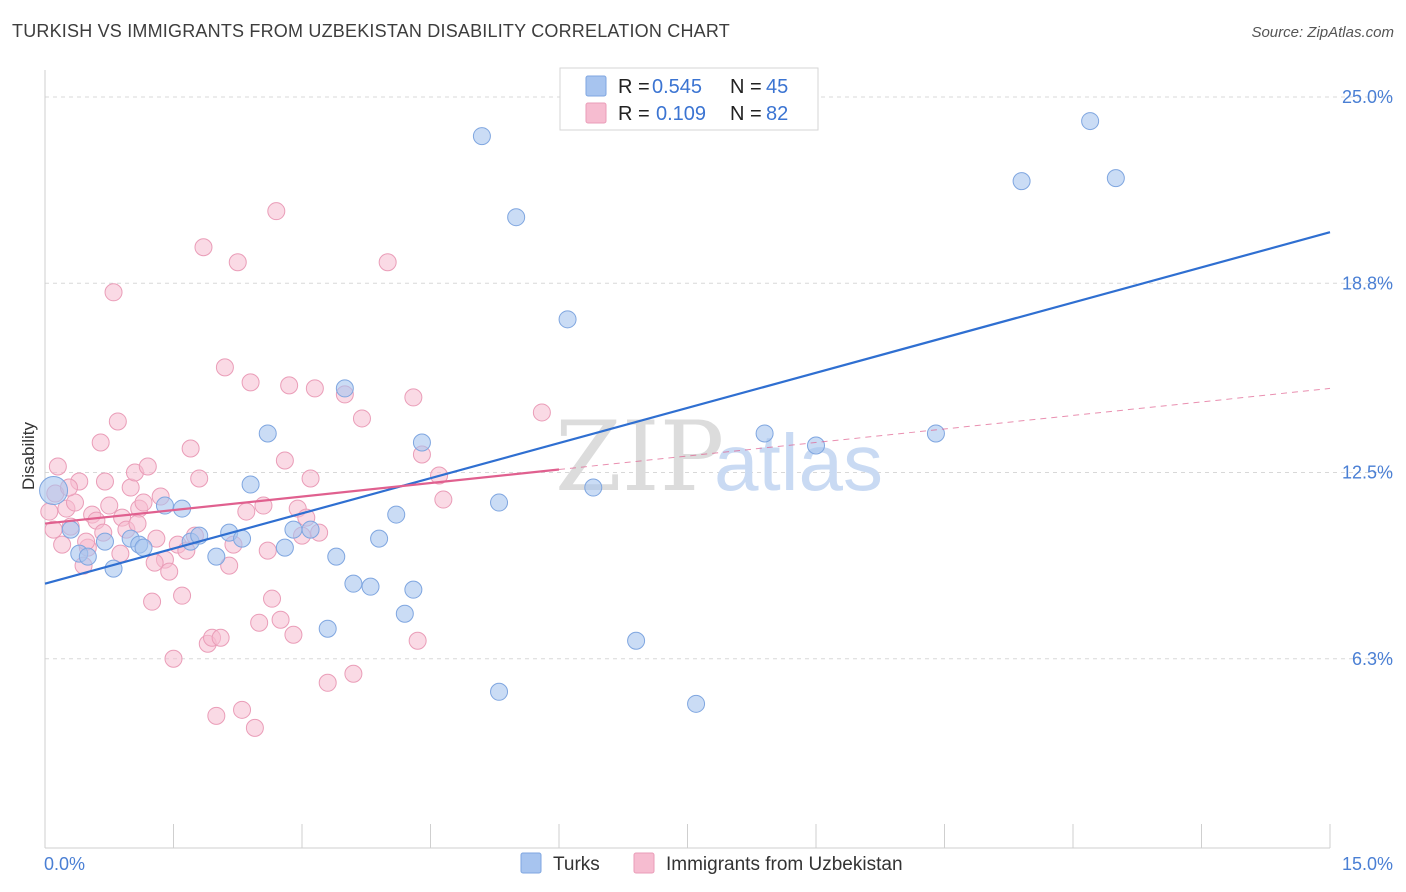 Image resolution: width=1406 pixels, height=892 pixels. What do you see at coordinates (798, 462) in the screenshot?
I see `watermark-atlas: atlas` at bounding box center [798, 462].